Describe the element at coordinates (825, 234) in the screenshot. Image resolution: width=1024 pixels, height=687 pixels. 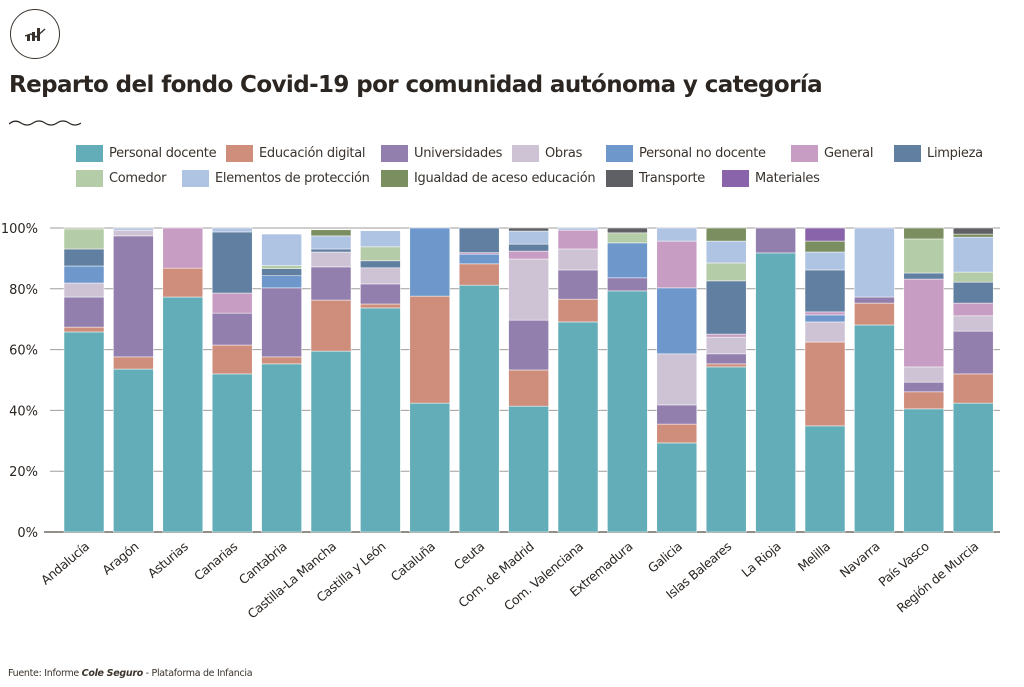
I see `bar-segment-materiales` at that location.